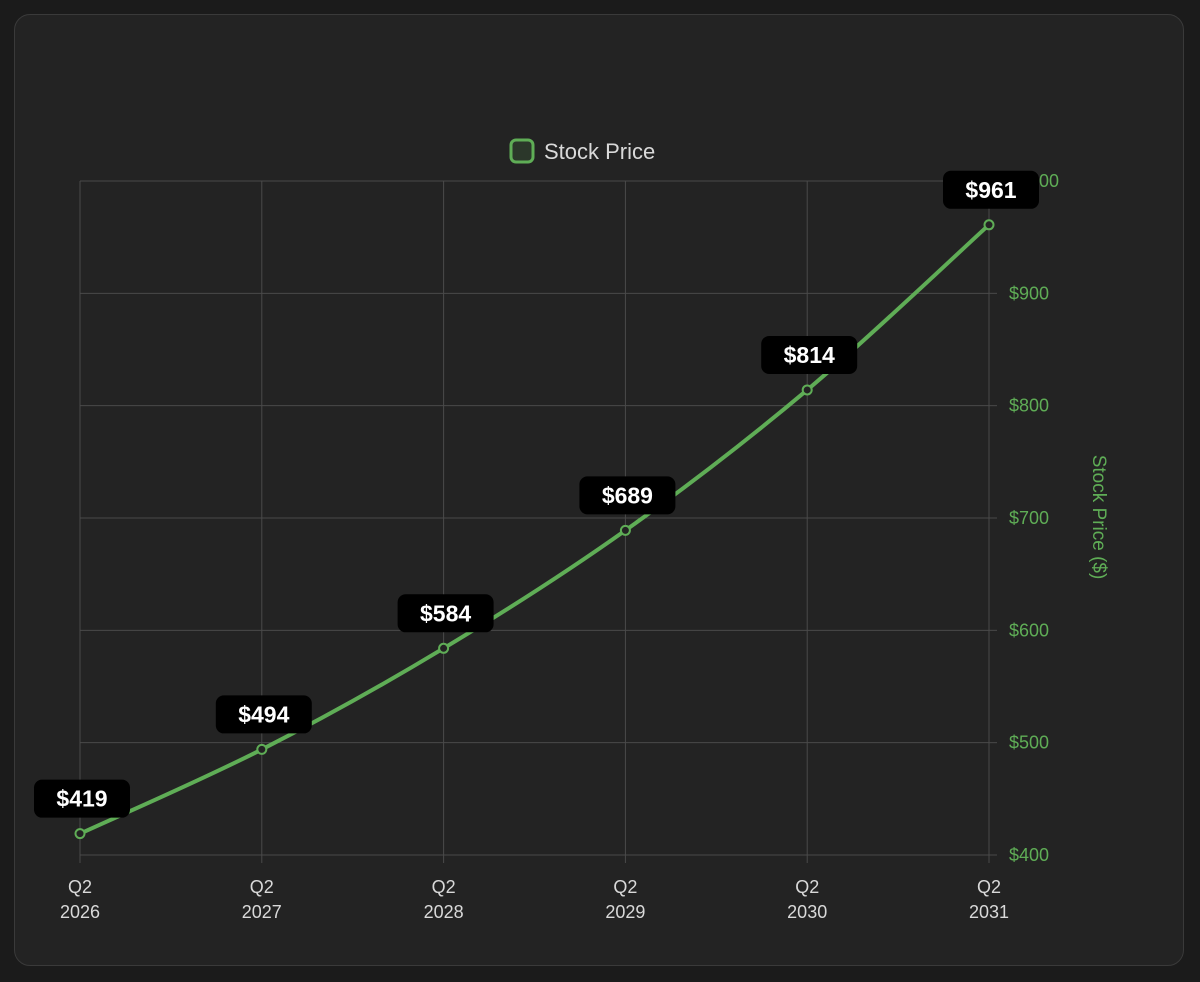 The height and width of the screenshot is (982, 1200). I want to click on data-label: $494, so click(263, 714).